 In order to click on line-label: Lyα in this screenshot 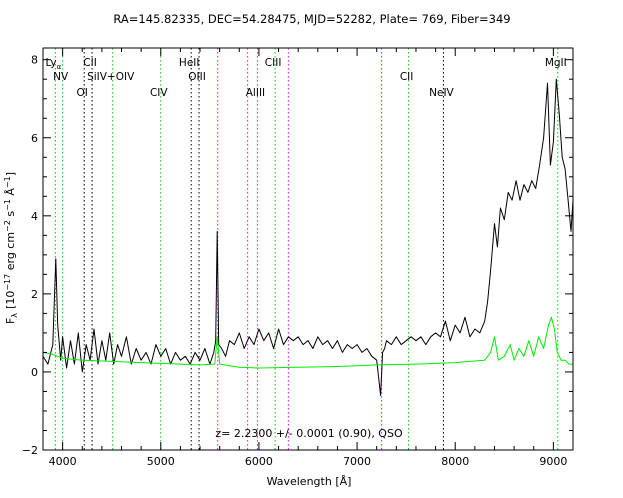, I will do `click(53, 64)`.